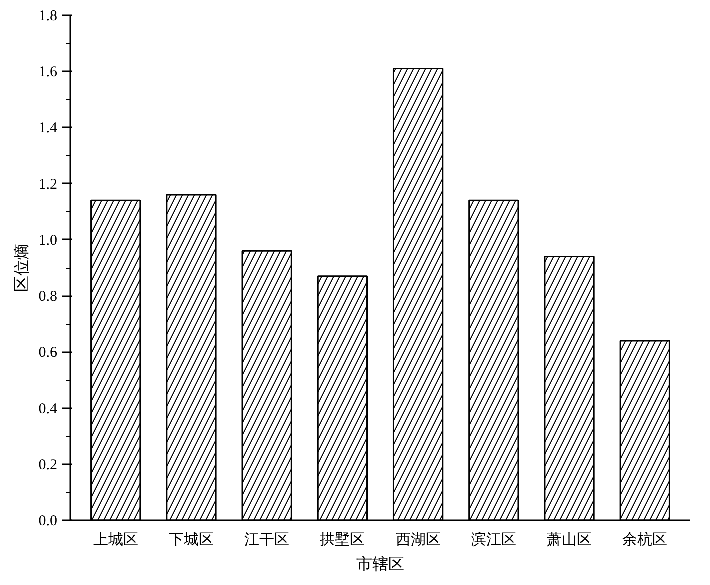 The height and width of the screenshot is (585, 710). Describe the element at coordinates (343, 540) in the screenshot. I see `x-tick-label: 拱墅区` at that location.